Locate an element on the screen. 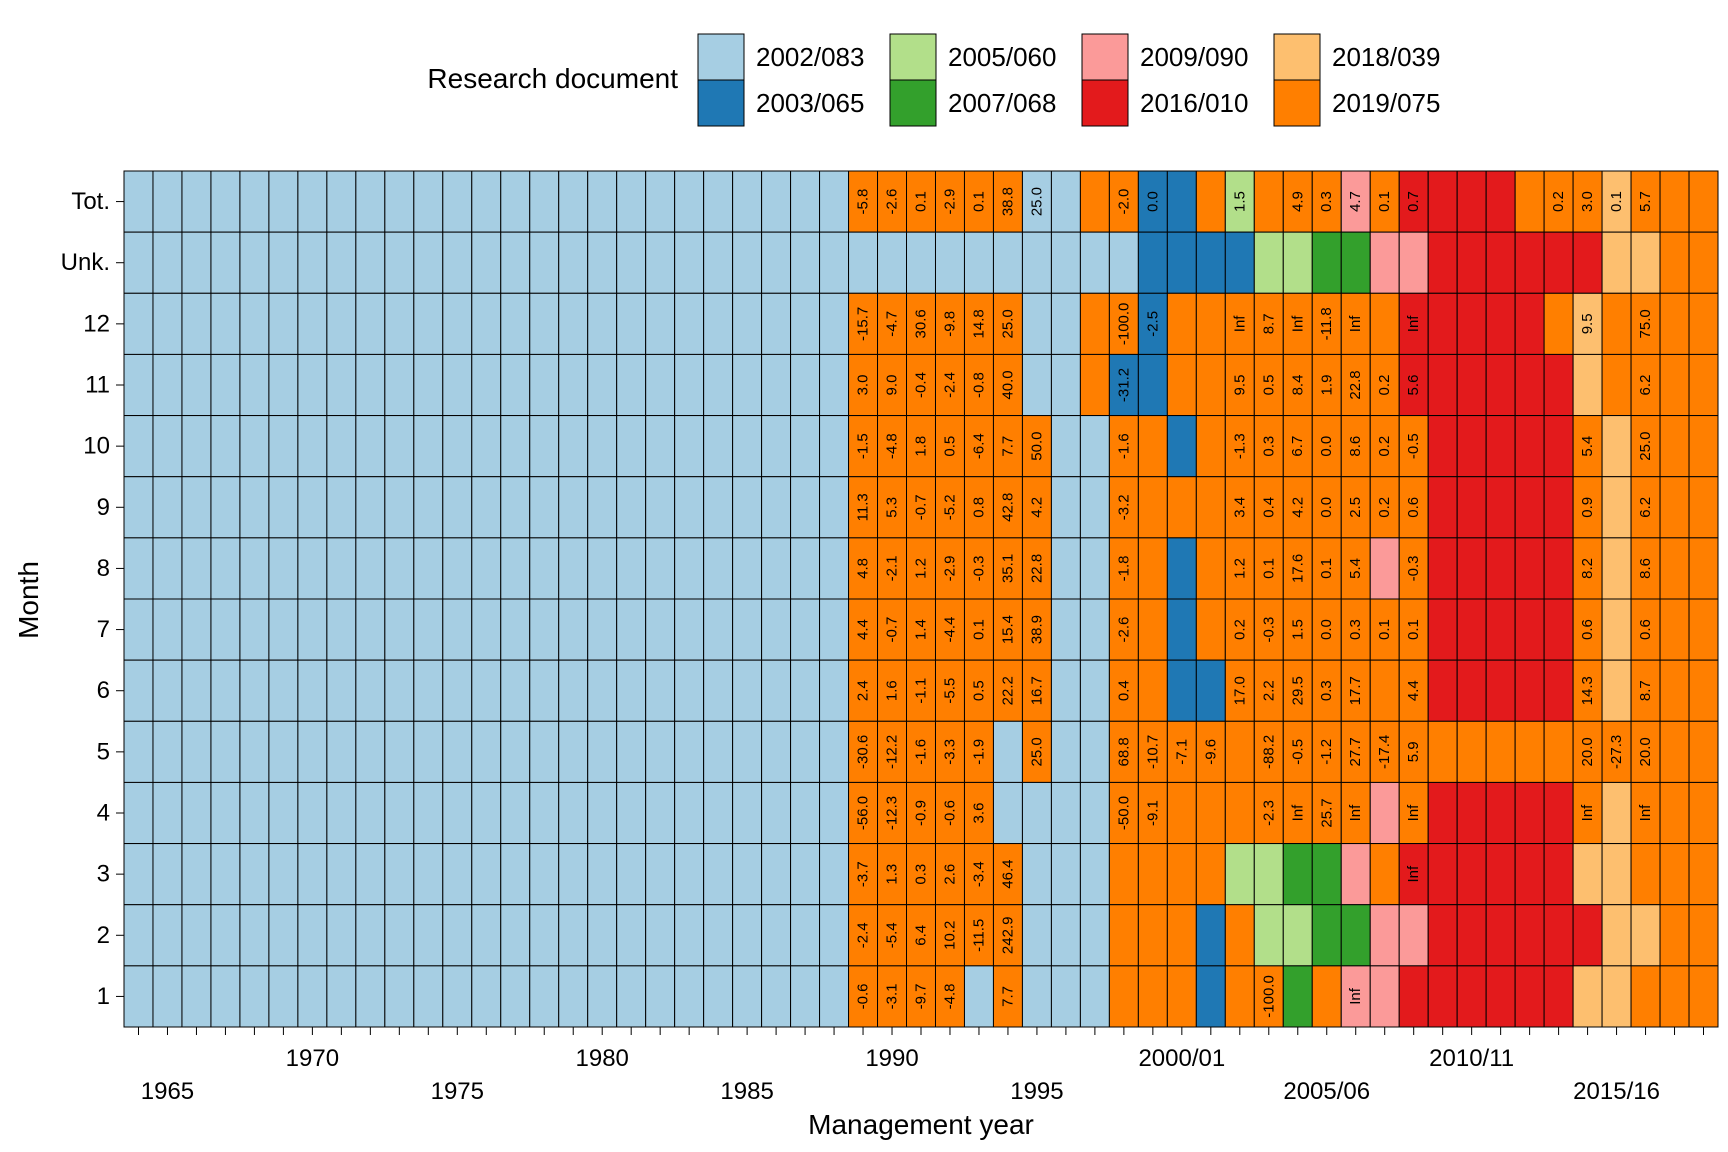 This screenshot has width=1728, height=1152. cell-value-label: -2.1 is located at coordinates (892, 569).